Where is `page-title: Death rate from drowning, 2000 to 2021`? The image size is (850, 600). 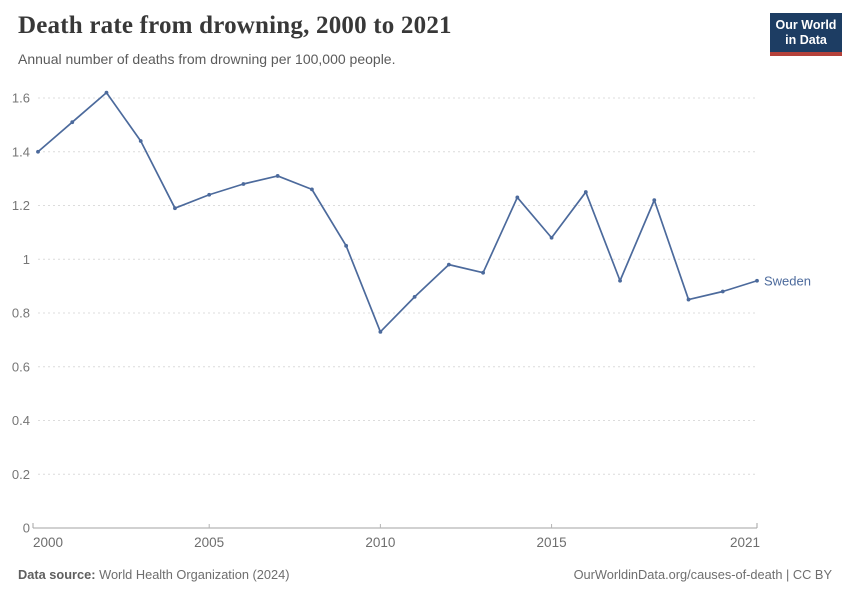
page-title: Death rate from drowning, 2000 to 2021 is located at coordinates (235, 25).